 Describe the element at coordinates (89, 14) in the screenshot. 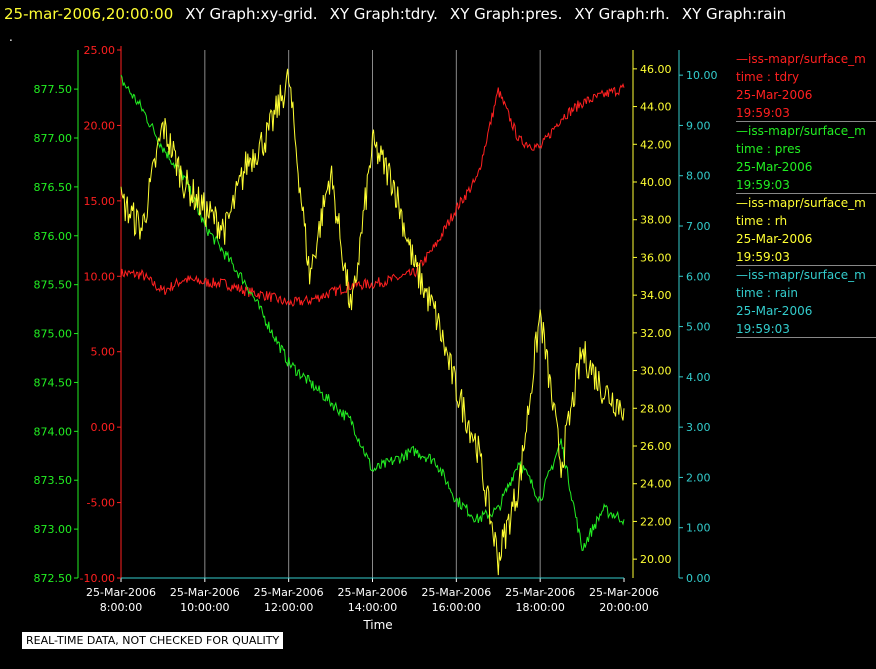

I see `header-datetime: 25-mar-2006,20:00:00` at that location.